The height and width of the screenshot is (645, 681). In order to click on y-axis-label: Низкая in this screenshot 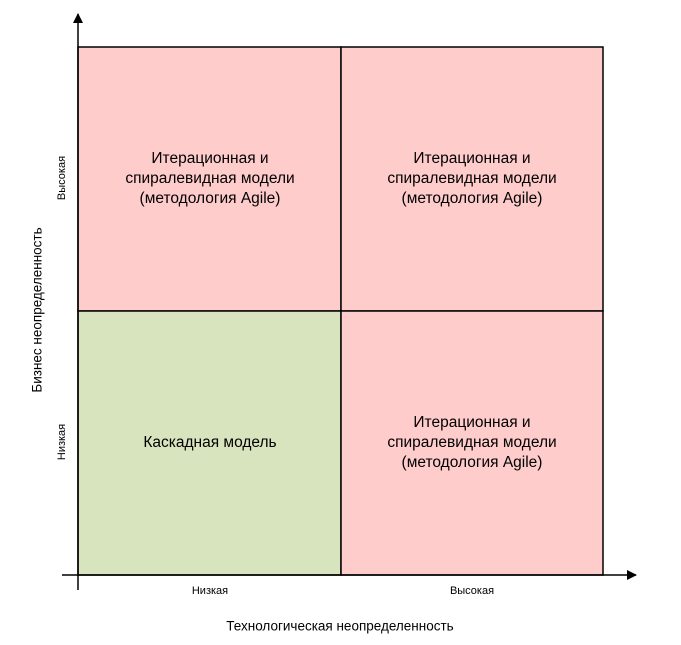, I will do `click(62, 442)`.